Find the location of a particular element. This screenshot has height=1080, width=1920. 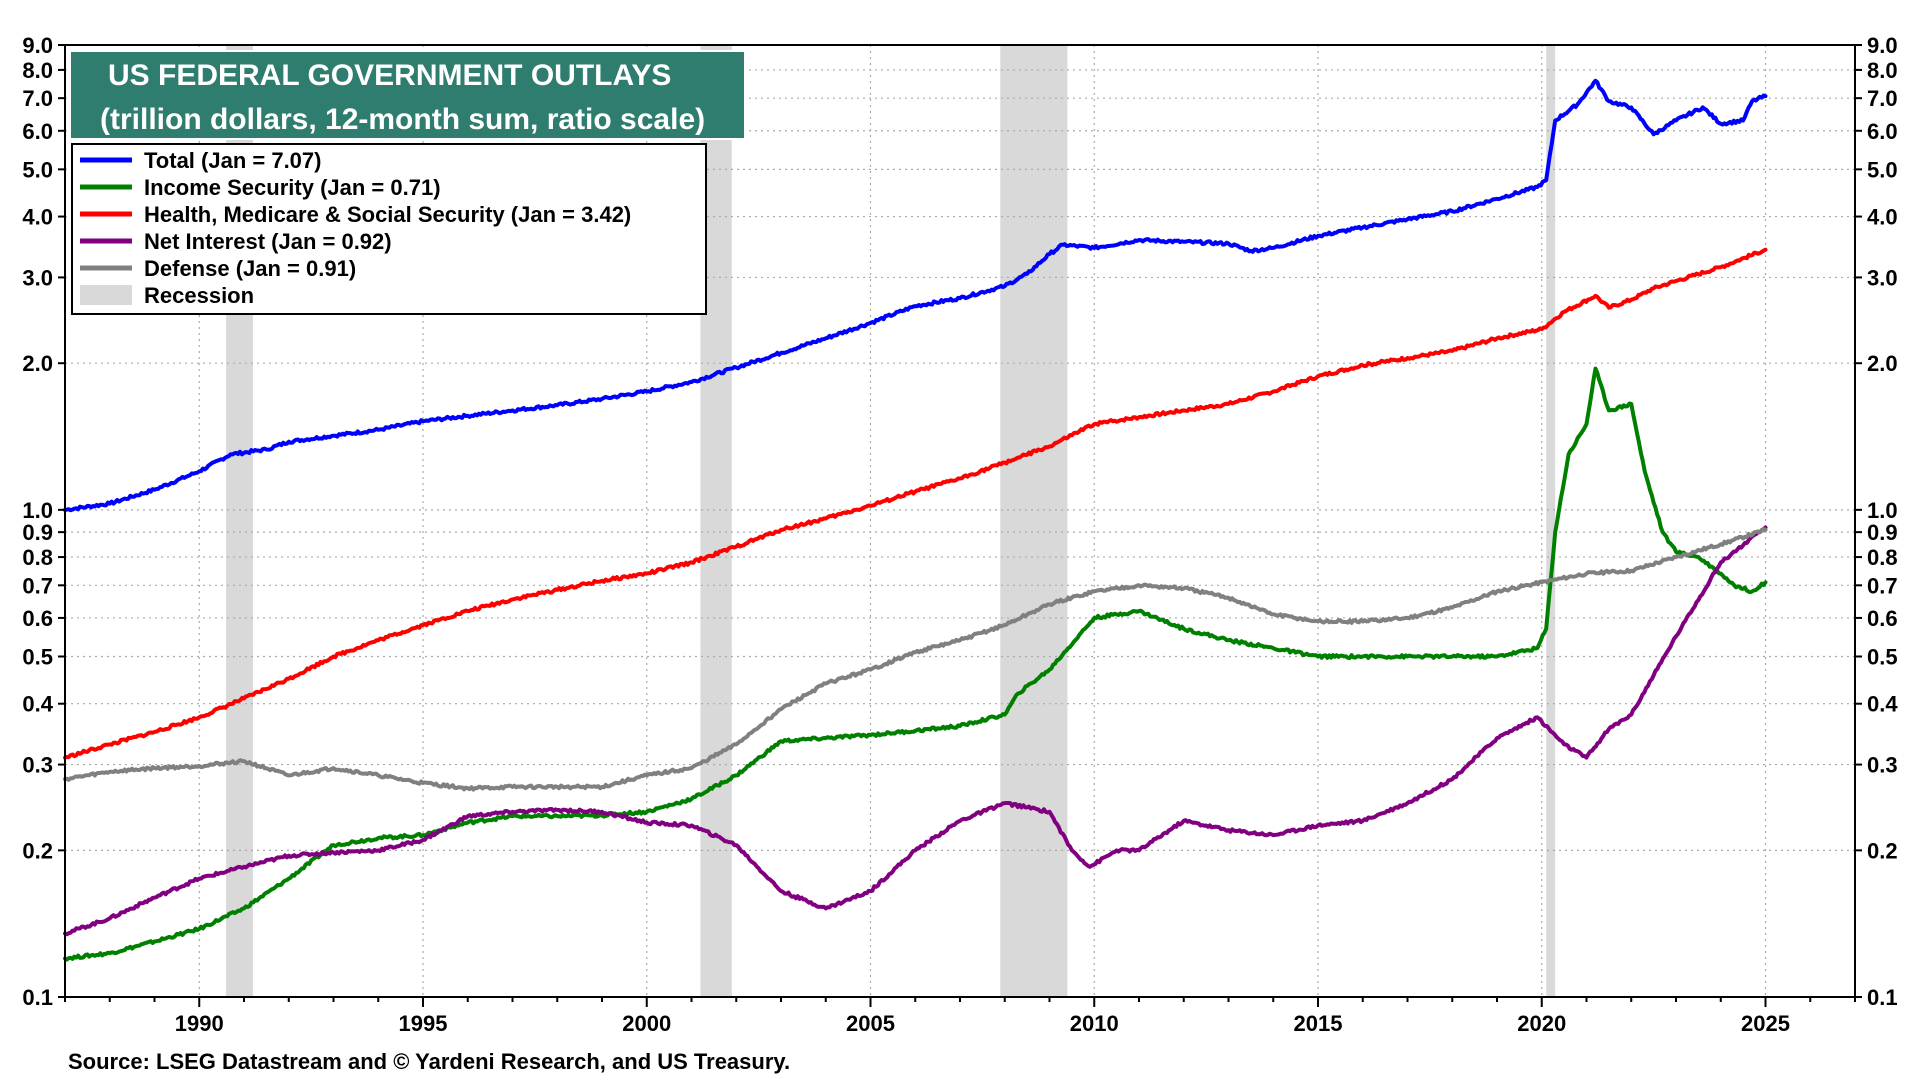

y-tick-label-left: 9.0 is located at coordinates (37, 45).